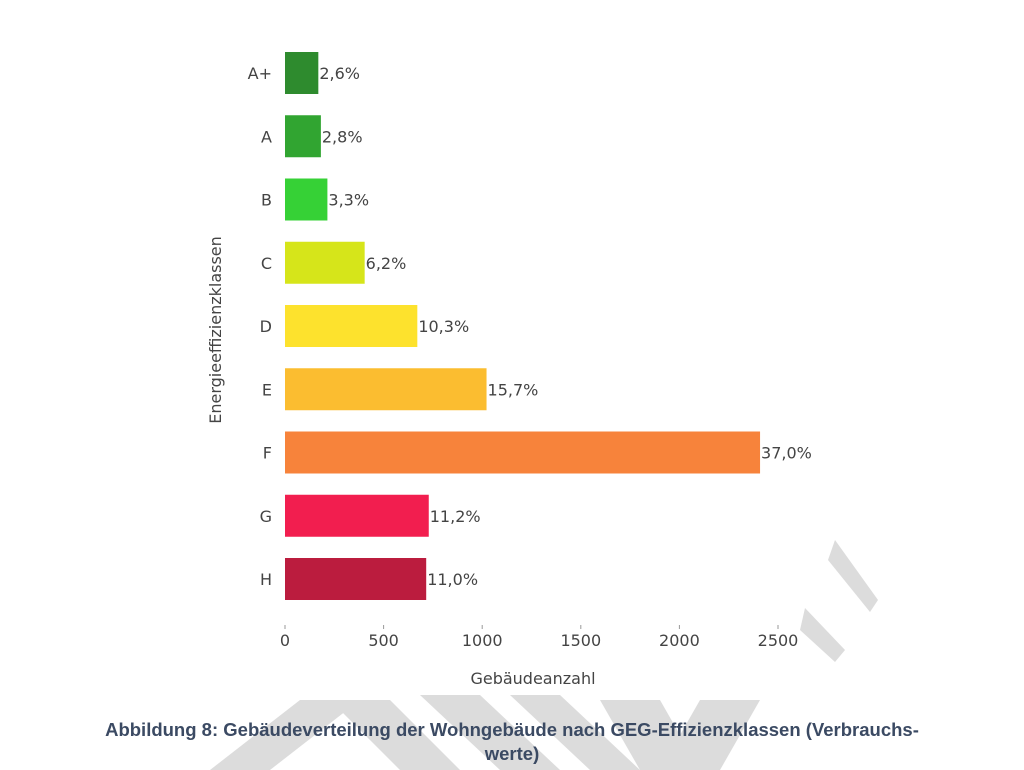  What do you see at coordinates (386, 389) in the screenshot?
I see `bar-E` at bounding box center [386, 389].